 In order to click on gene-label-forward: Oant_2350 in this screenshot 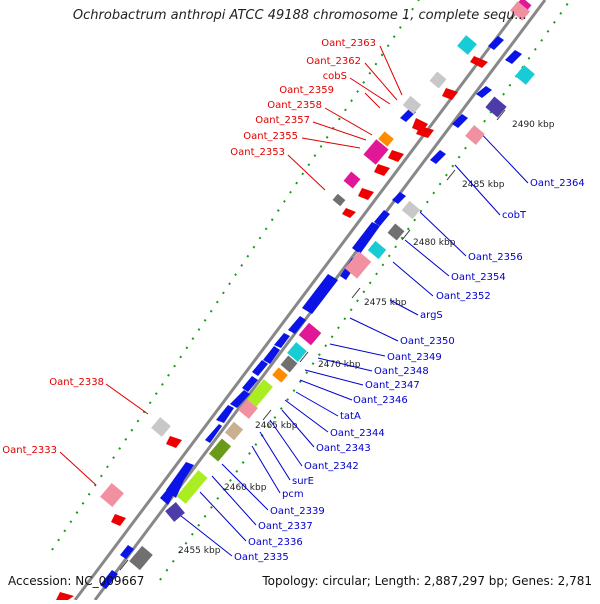, I will do `click(427, 341)`.